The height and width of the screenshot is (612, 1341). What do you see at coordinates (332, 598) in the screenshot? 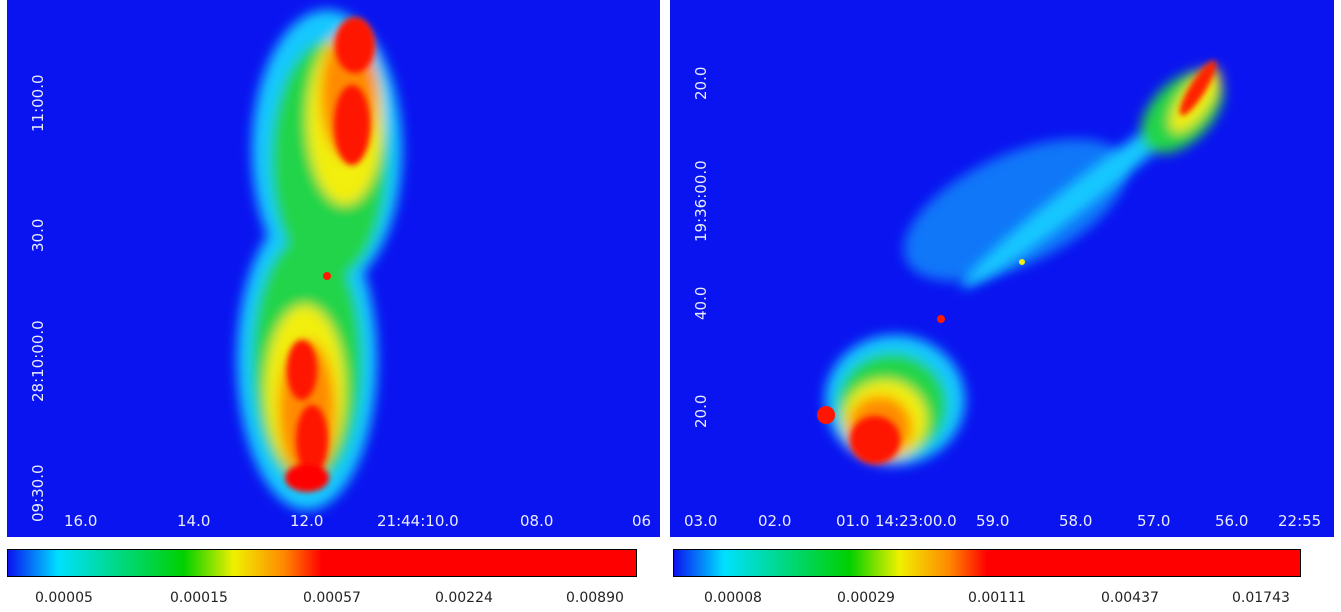
I see `colorbar-tick-label: 0.00057` at bounding box center [332, 598].